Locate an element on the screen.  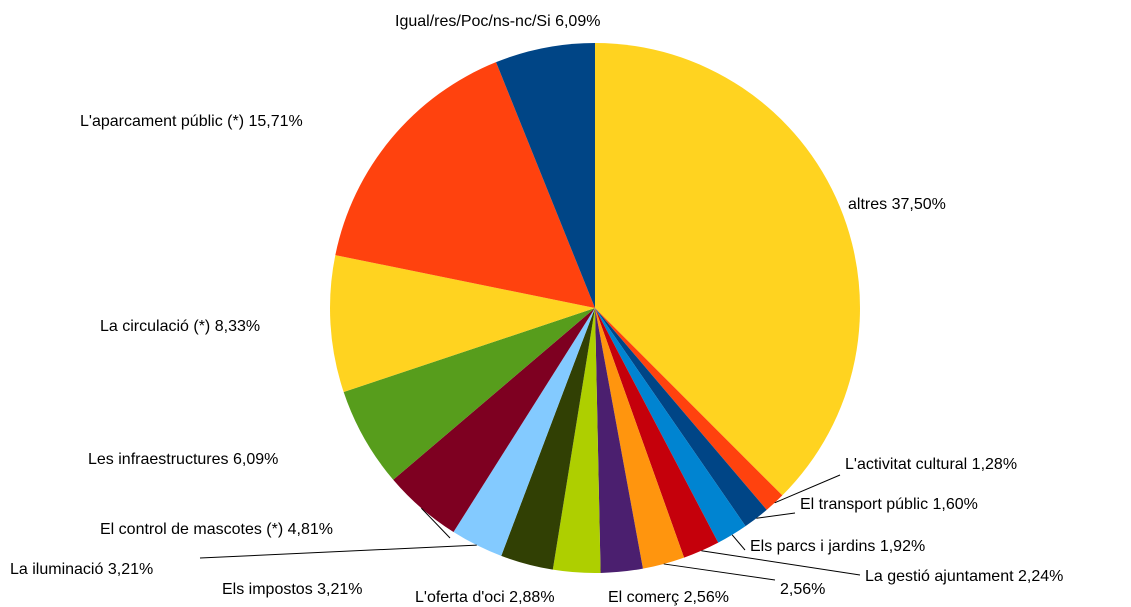
value-label: 15,71% is located at coordinates (275, 121).